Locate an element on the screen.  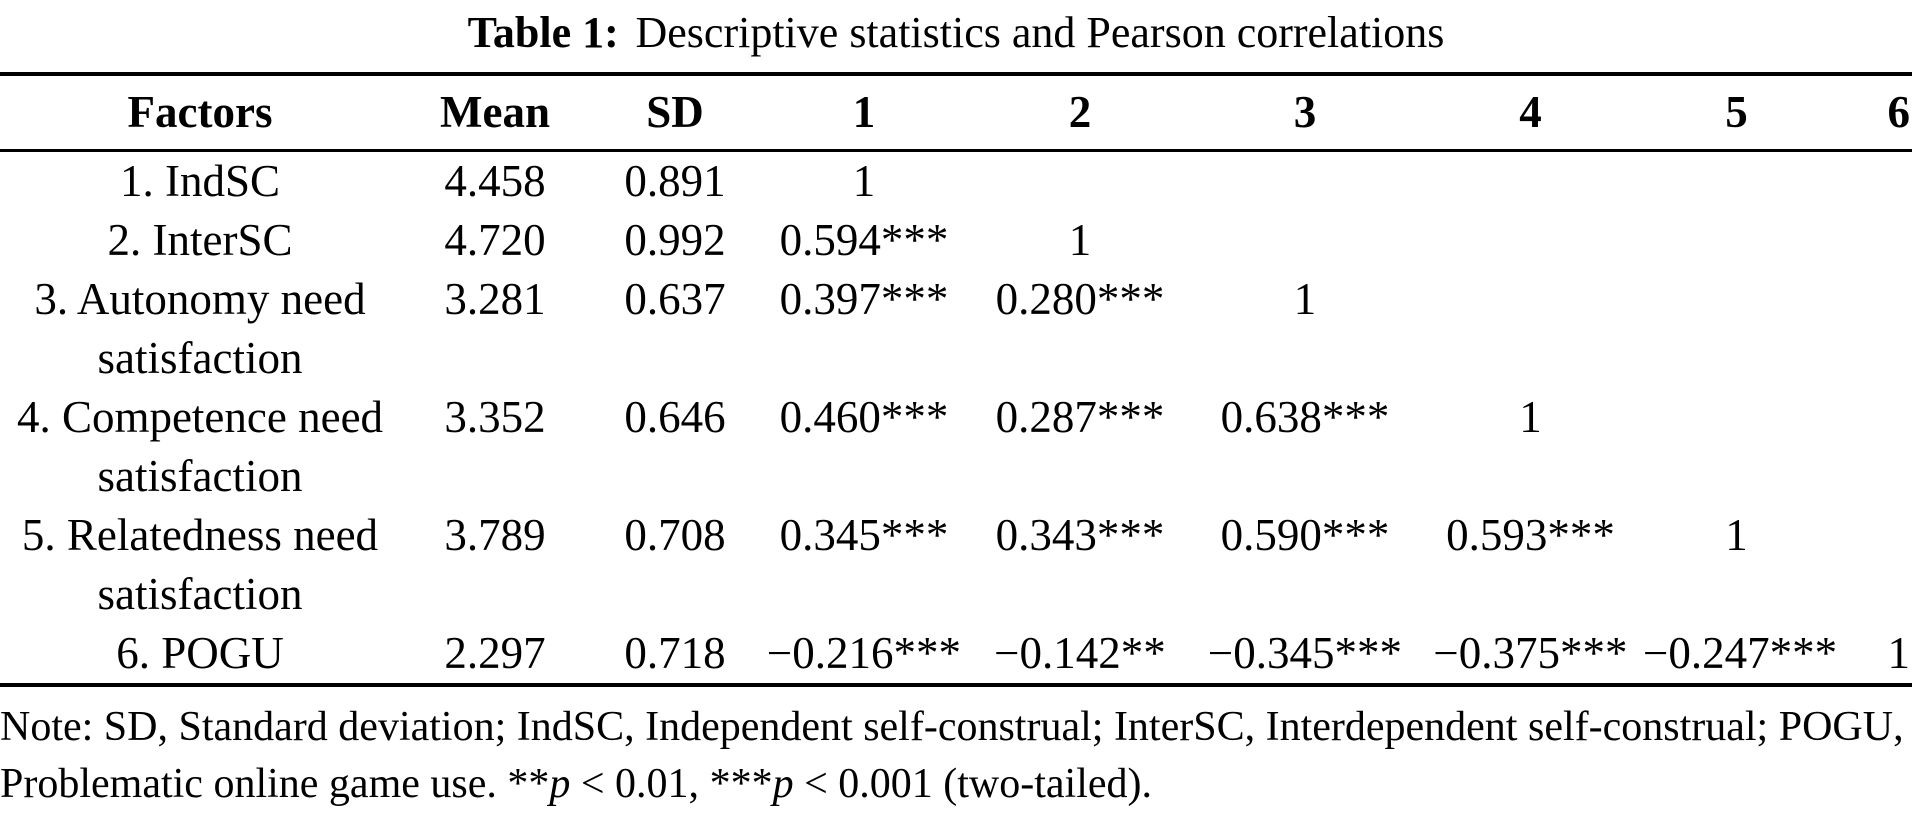
corr-cell-5: −0.247*** is located at coordinates (1740, 653).